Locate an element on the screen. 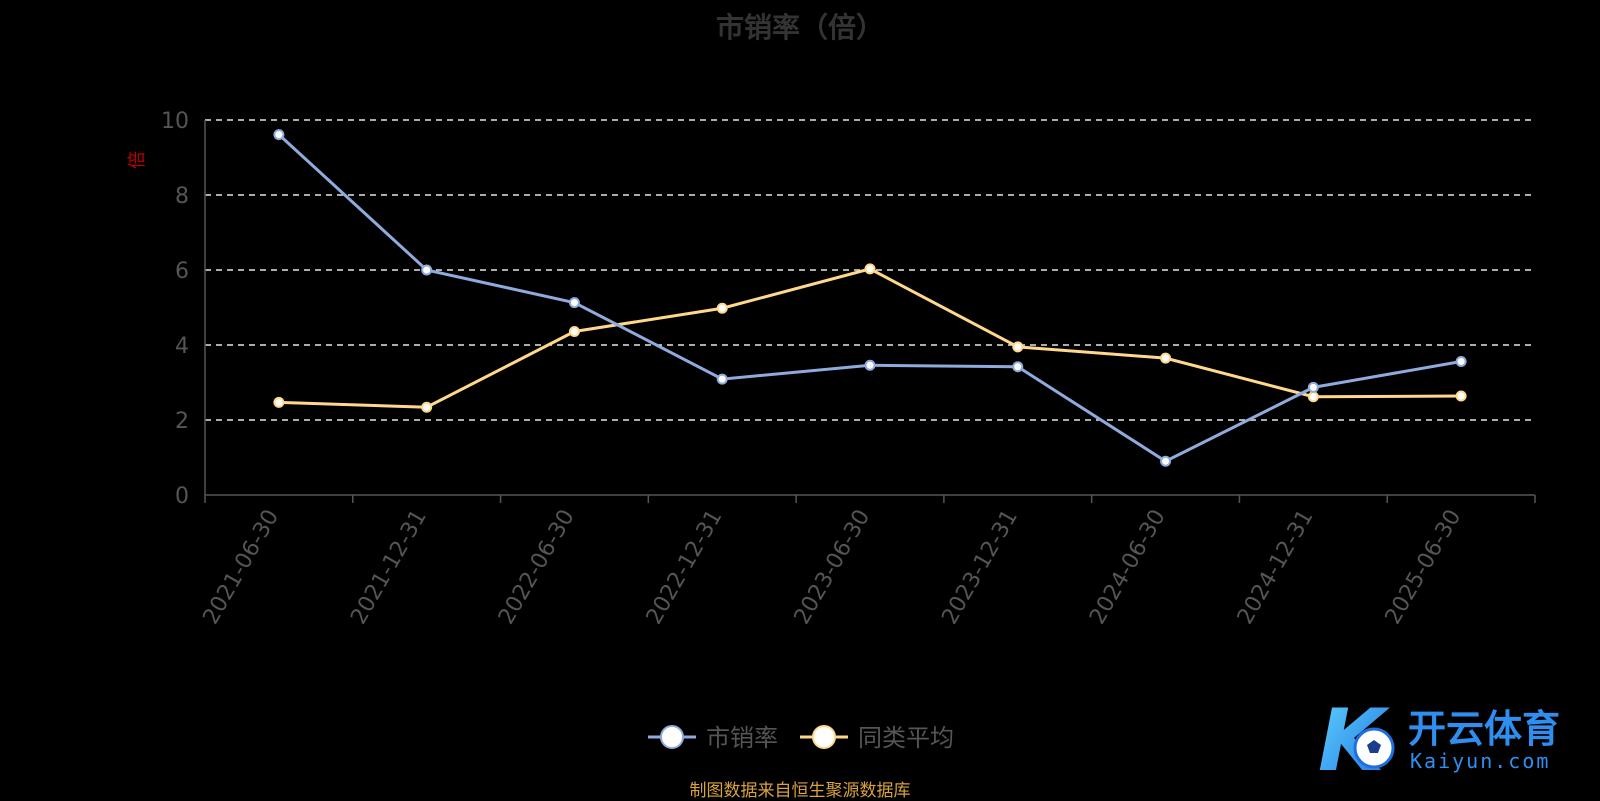 The height and width of the screenshot is (801, 1600). legend-label: 同类平均 is located at coordinates (906, 738).